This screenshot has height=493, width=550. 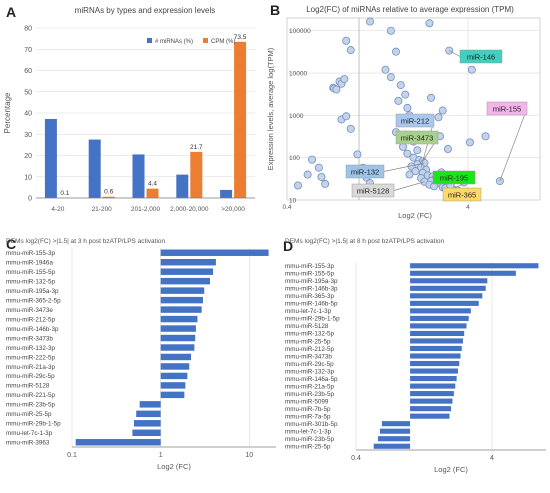 I want to click on y-axis-label: Expression levels, average log(TPM), so click(x=270, y=108).